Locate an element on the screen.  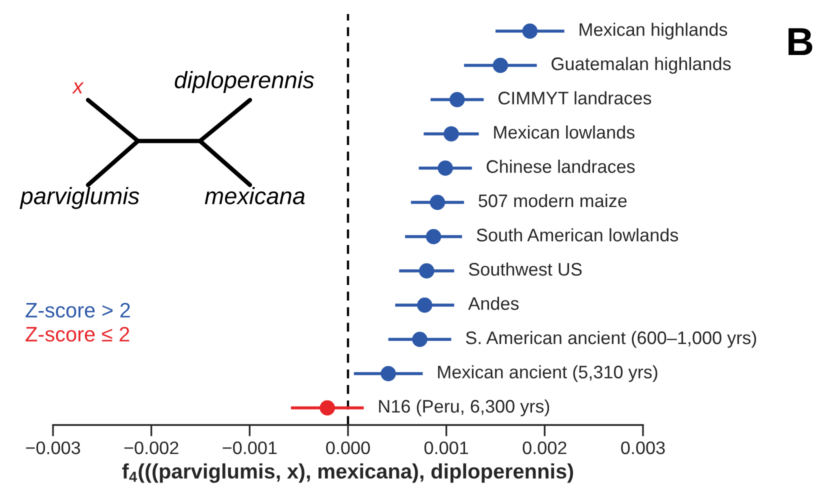
x-tick-label: 0.003 is located at coordinates (643, 447).